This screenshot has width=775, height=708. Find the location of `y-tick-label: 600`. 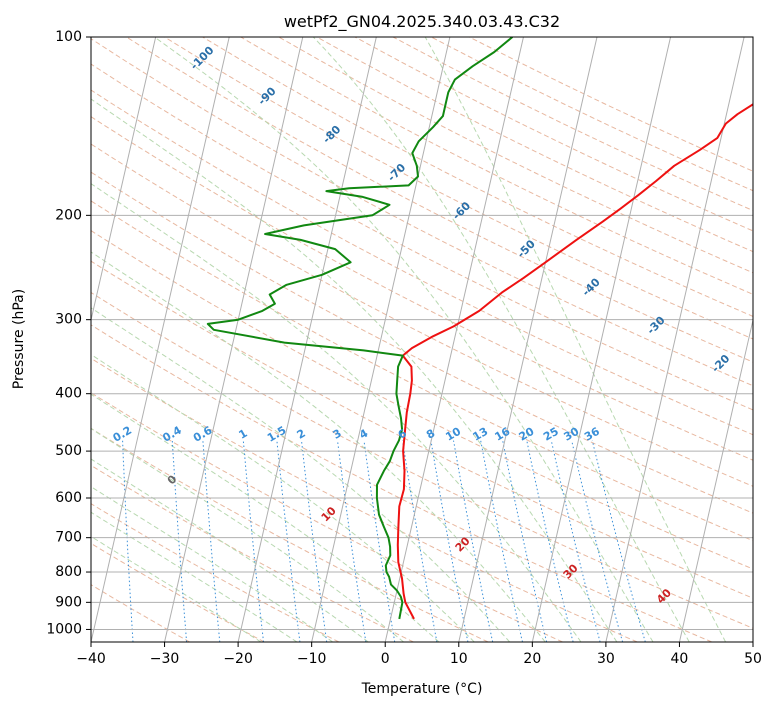

y-tick-label: 600 is located at coordinates (68, 498).